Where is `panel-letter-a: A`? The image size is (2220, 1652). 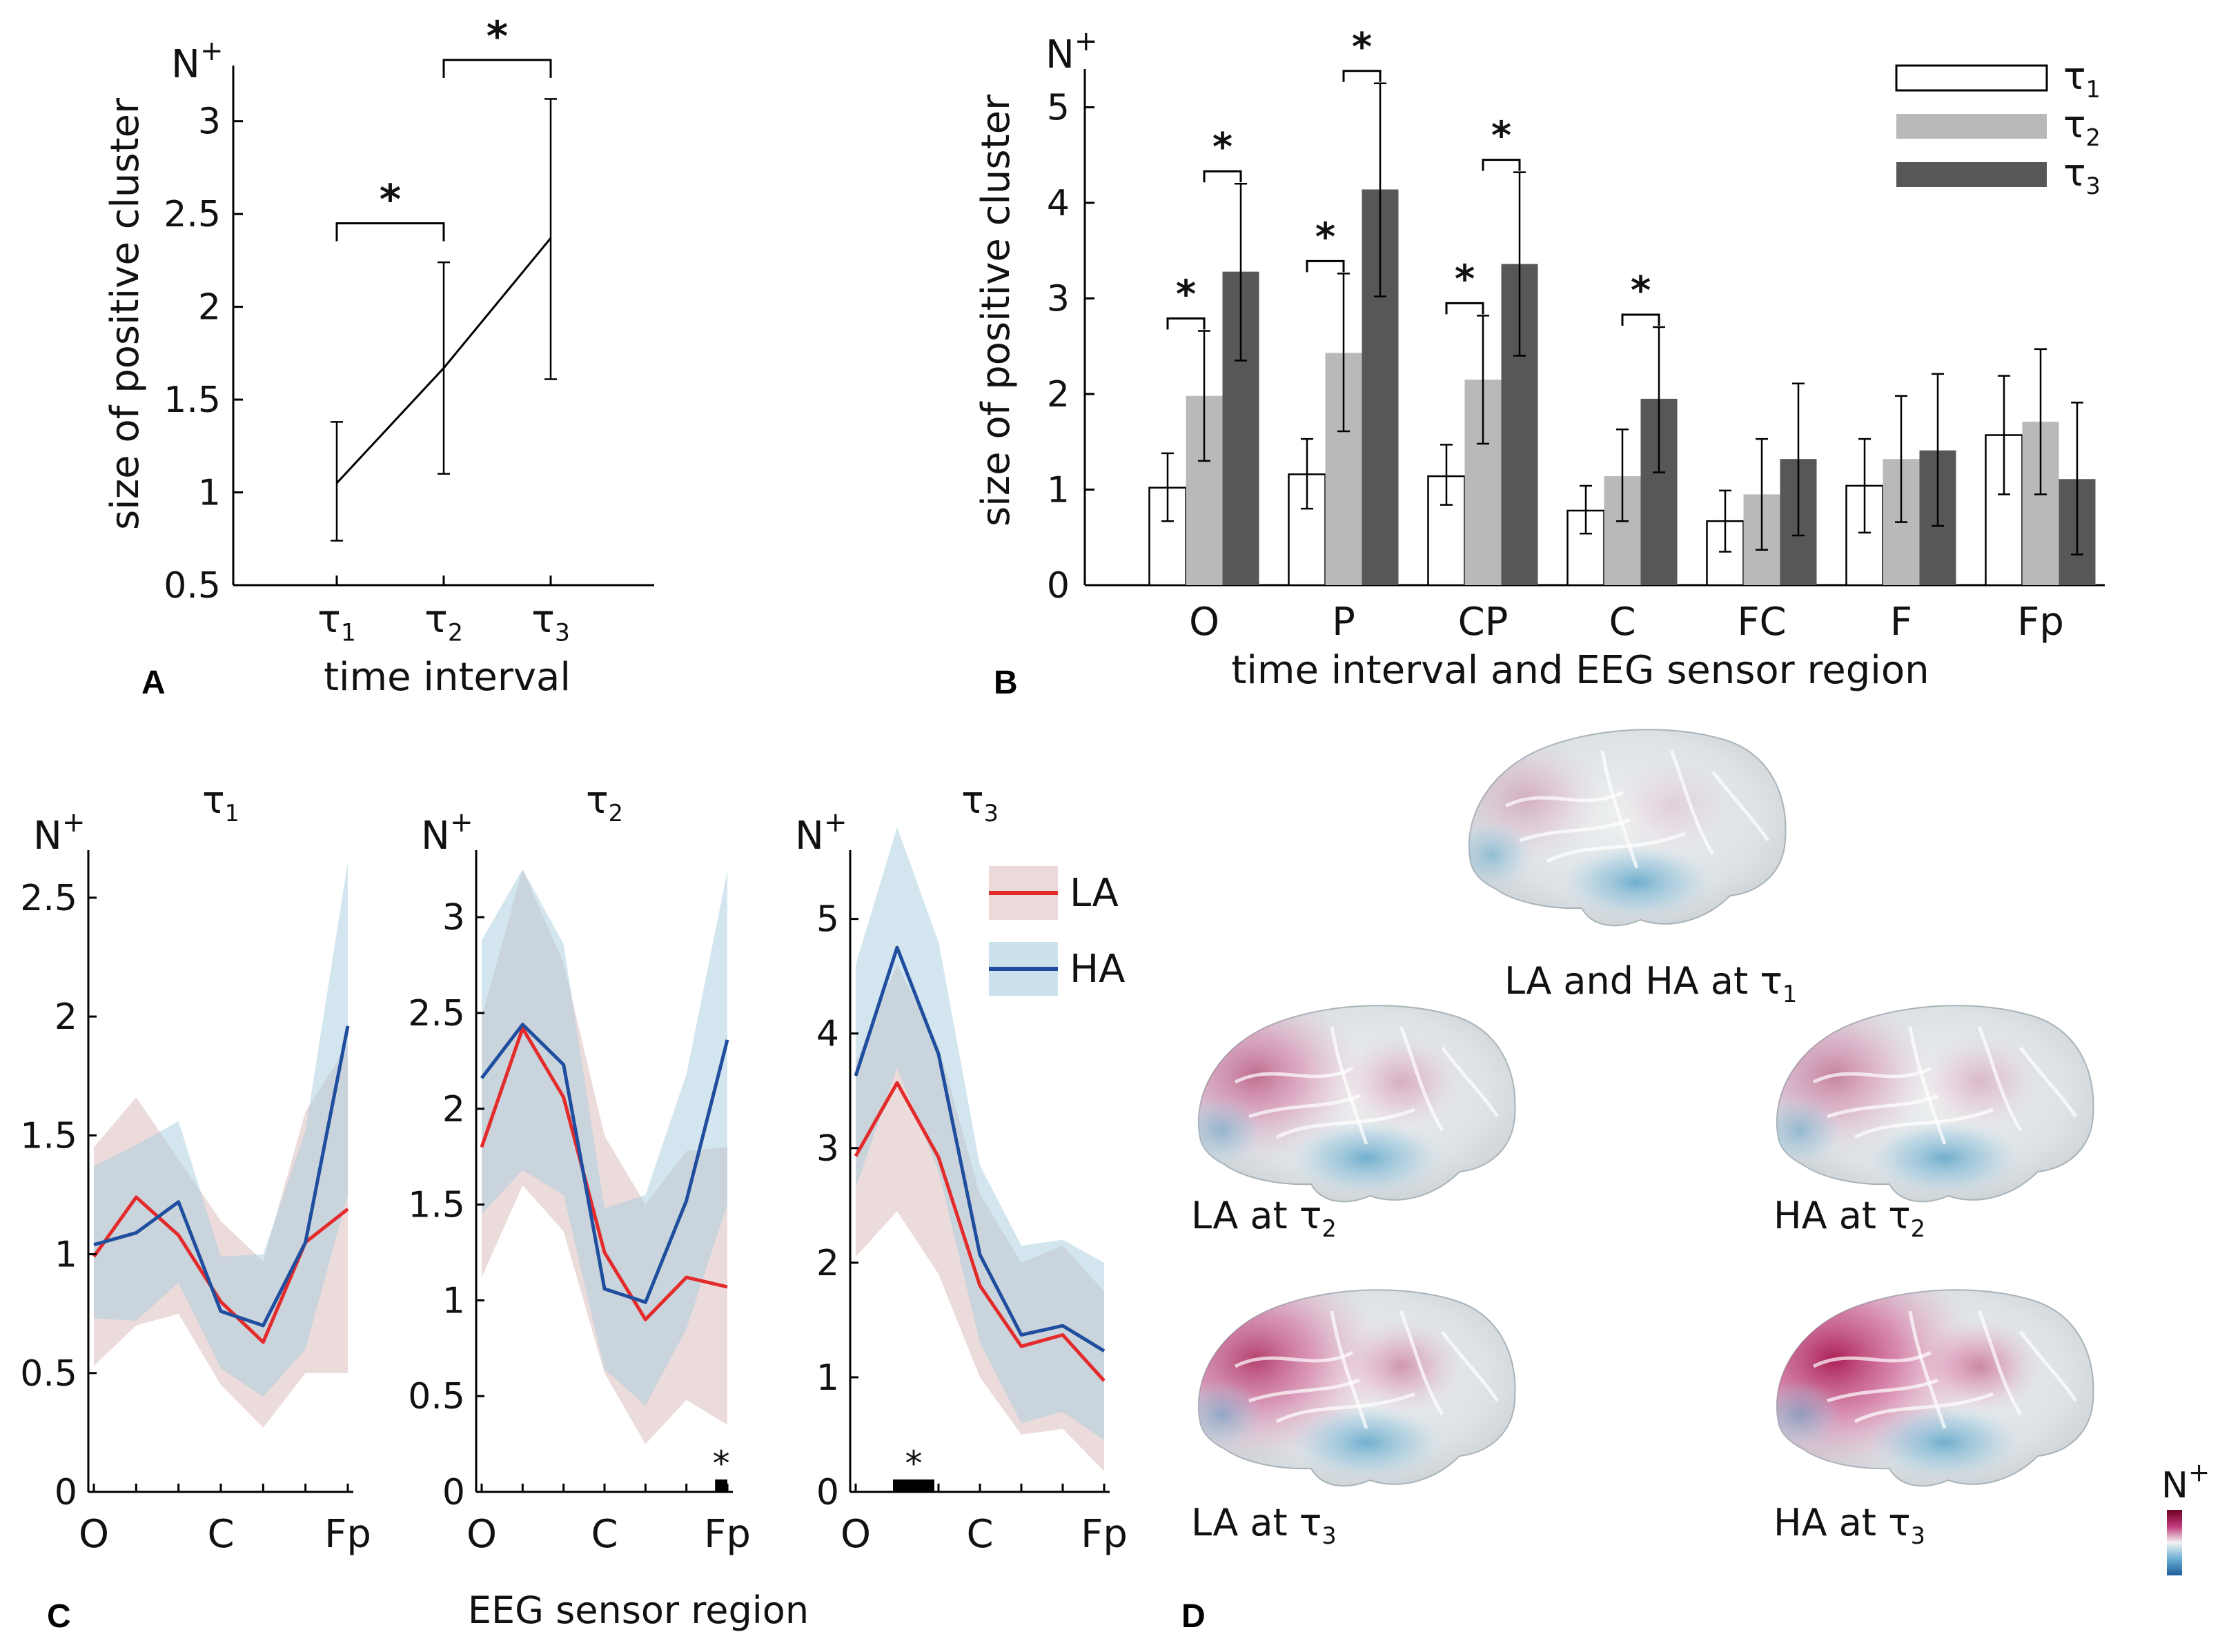
panel-letter-a: A is located at coordinates (153, 683).